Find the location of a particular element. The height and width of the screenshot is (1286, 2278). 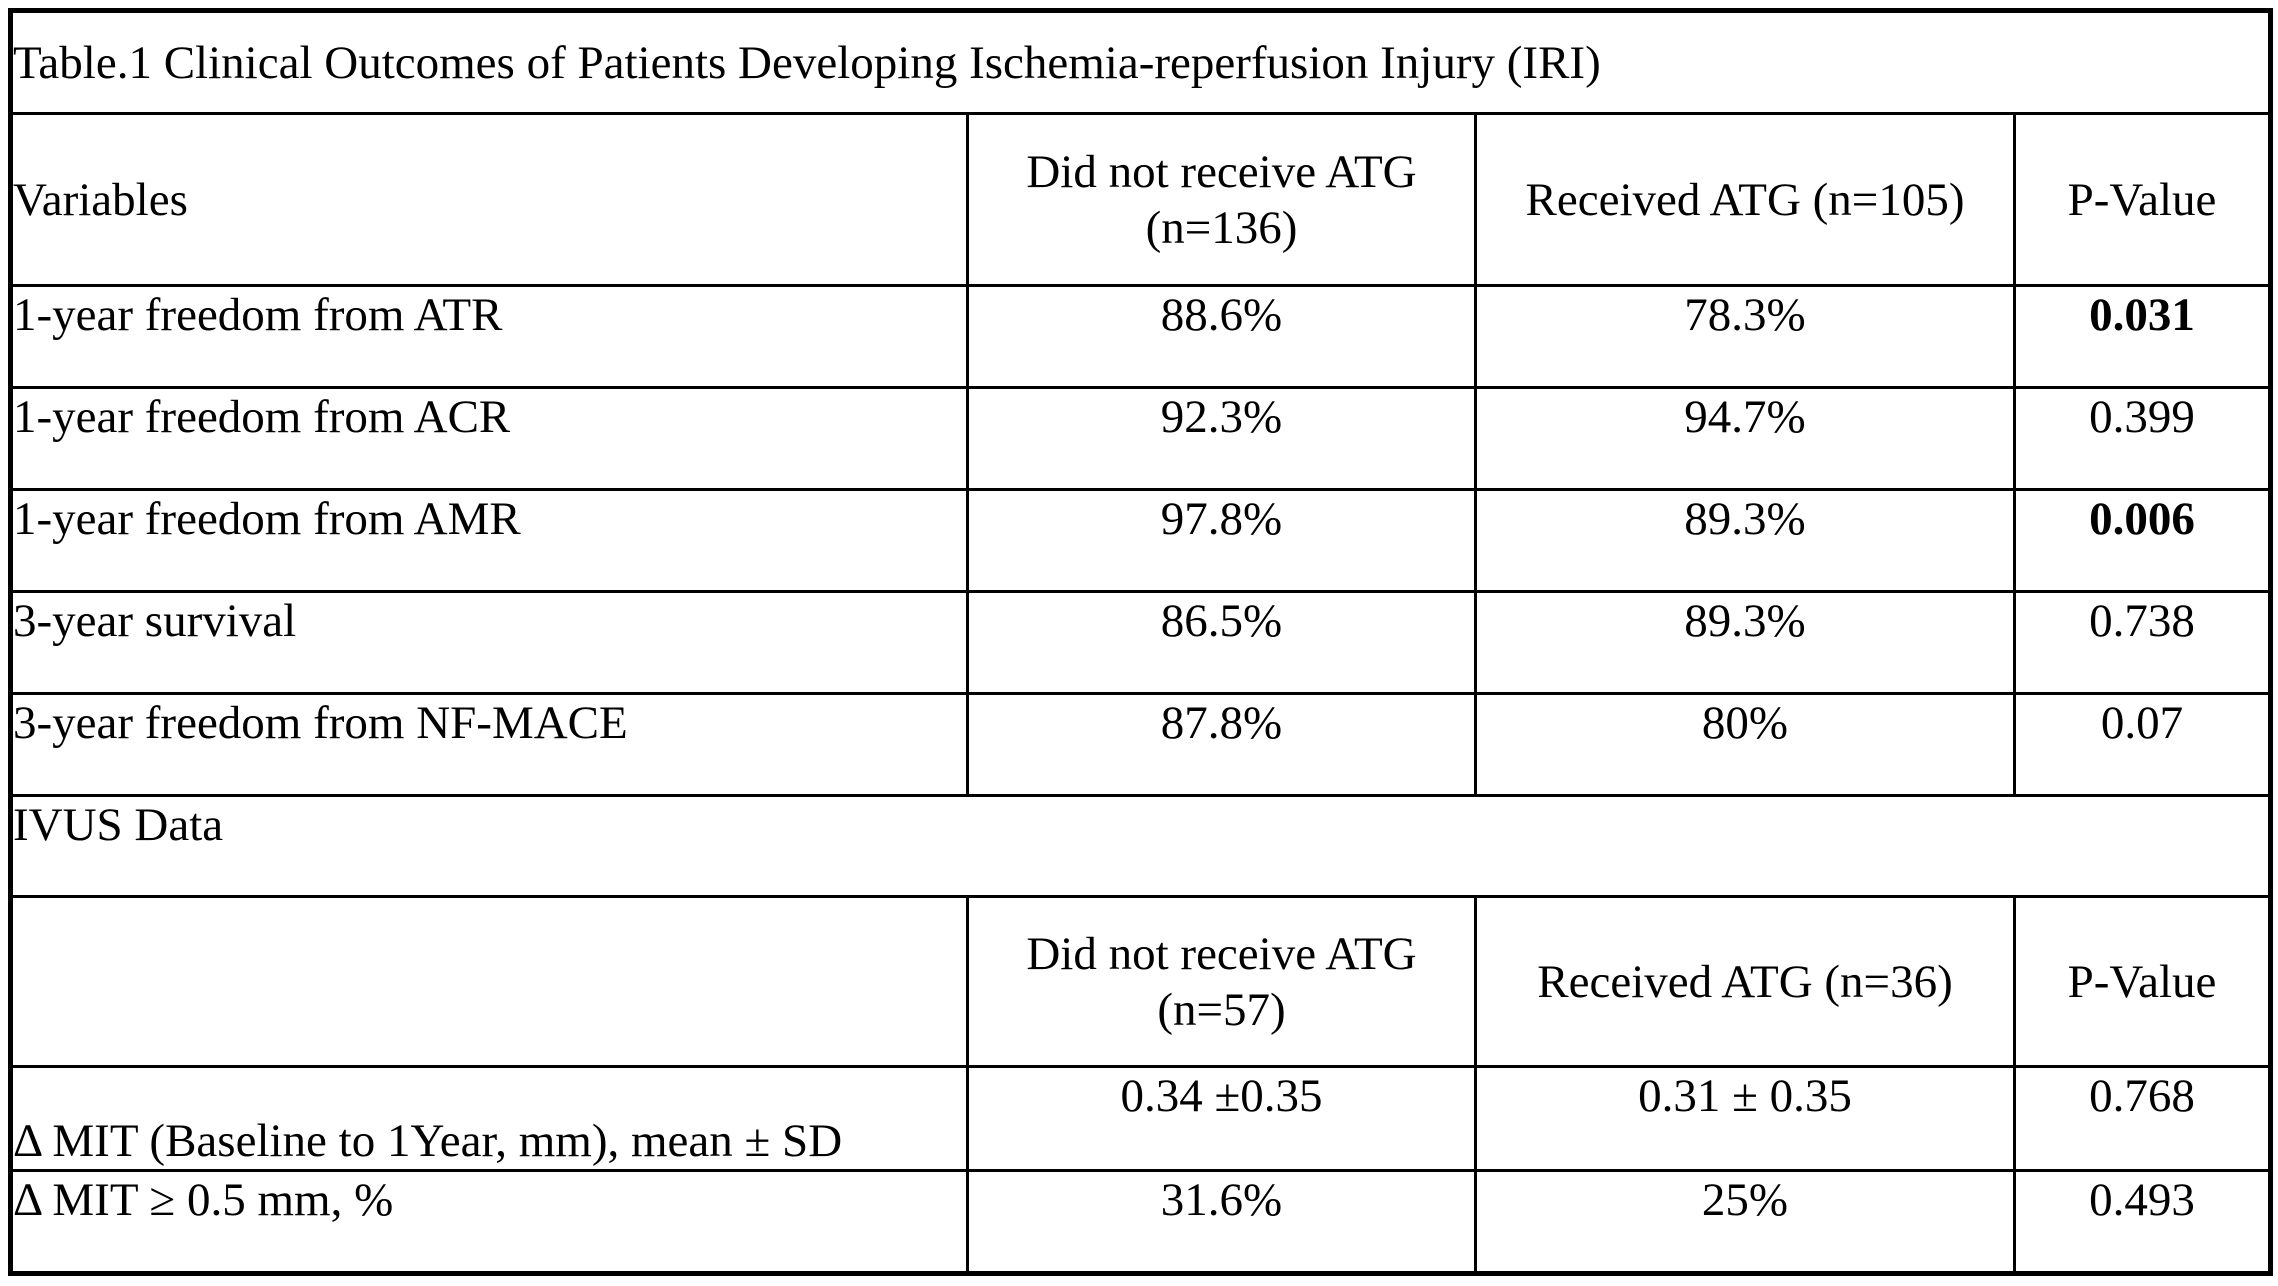

atg-value: 0.31 ± 0.35 is located at coordinates (1745, 1118).